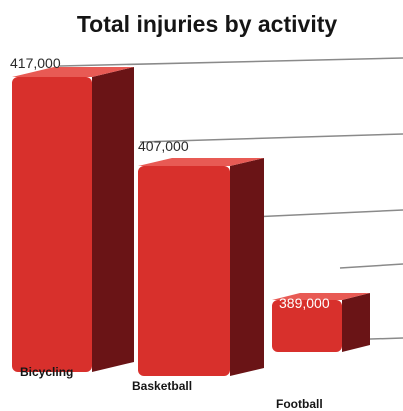 The width and height of the screenshot is (403, 411). What do you see at coordinates (163, 146) in the screenshot?
I see `value-label: 407,000` at bounding box center [163, 146].